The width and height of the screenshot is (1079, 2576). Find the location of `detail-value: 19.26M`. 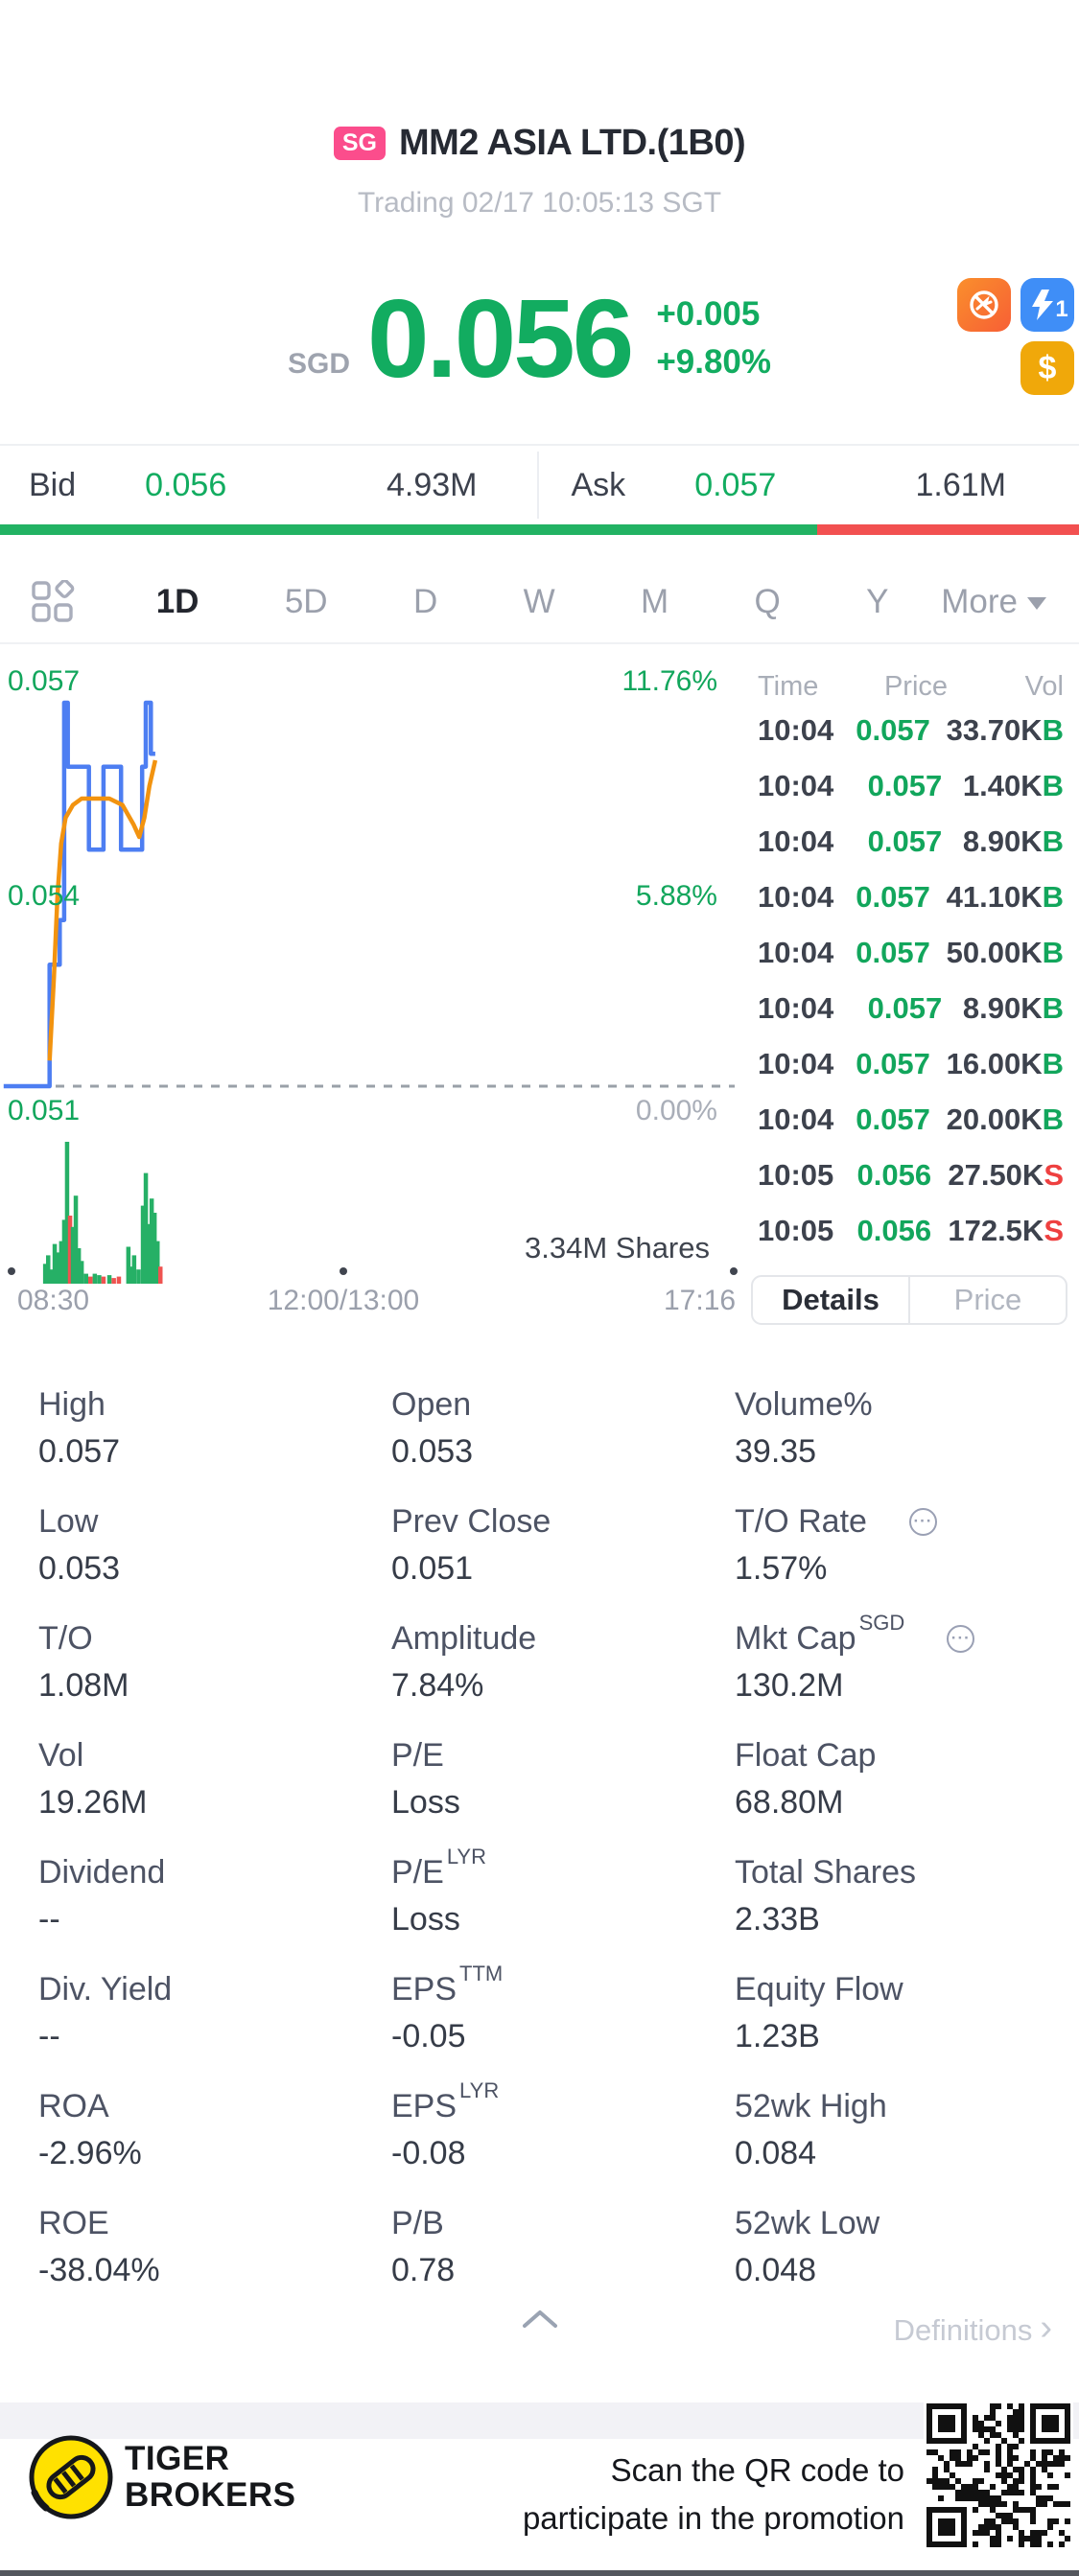

detail-value: 19.26M is located at coordinates (93, 1803).